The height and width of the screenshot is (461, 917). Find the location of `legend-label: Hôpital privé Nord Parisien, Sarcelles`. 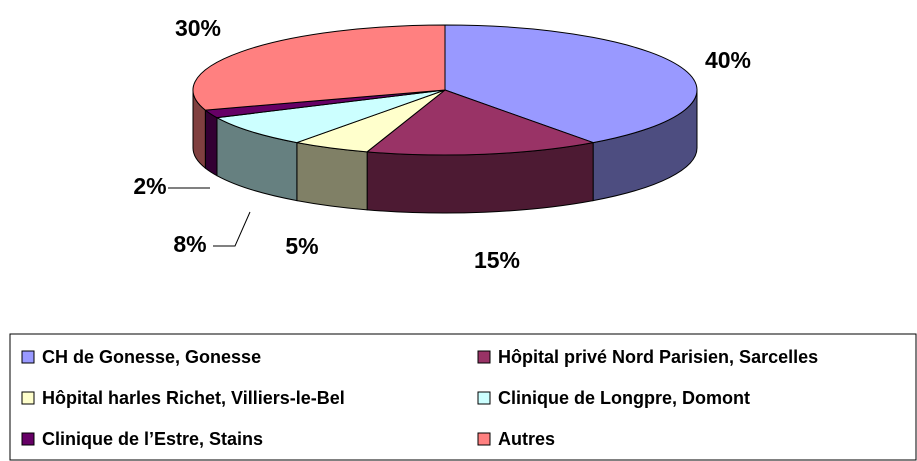

legend-label: Hôpital privé Nord Parisien, Sarcelles is located at coordinates (658, 357).